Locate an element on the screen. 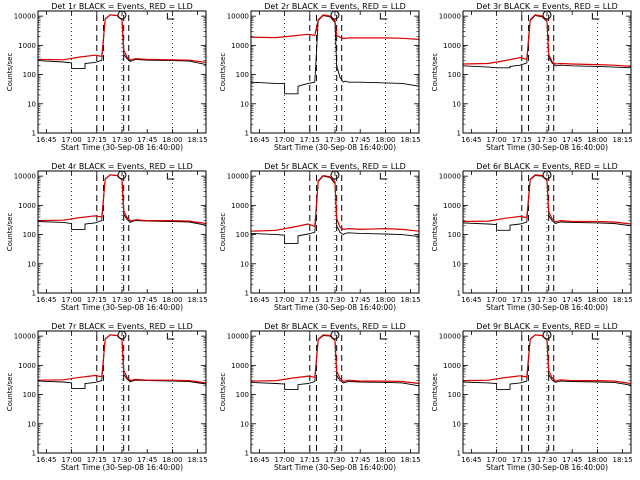 This screenshot has height=480, width=640. panel-title: Det 2r BLACK = Events, RED = LLD is located at coordinates (335, 6).